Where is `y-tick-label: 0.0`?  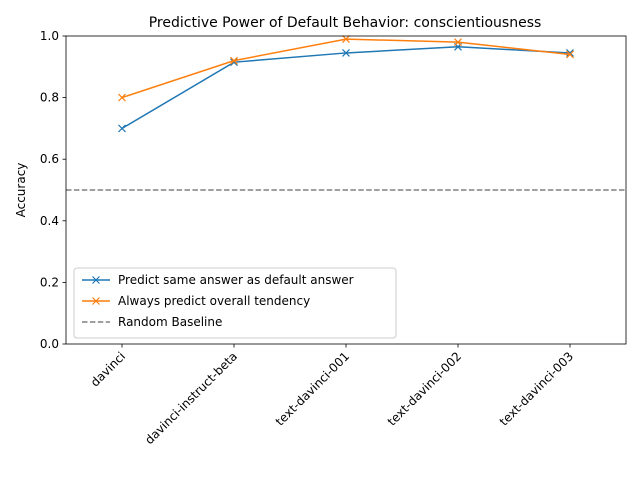 y-tick-label: 0.0 is located at coordinates (49, 344).